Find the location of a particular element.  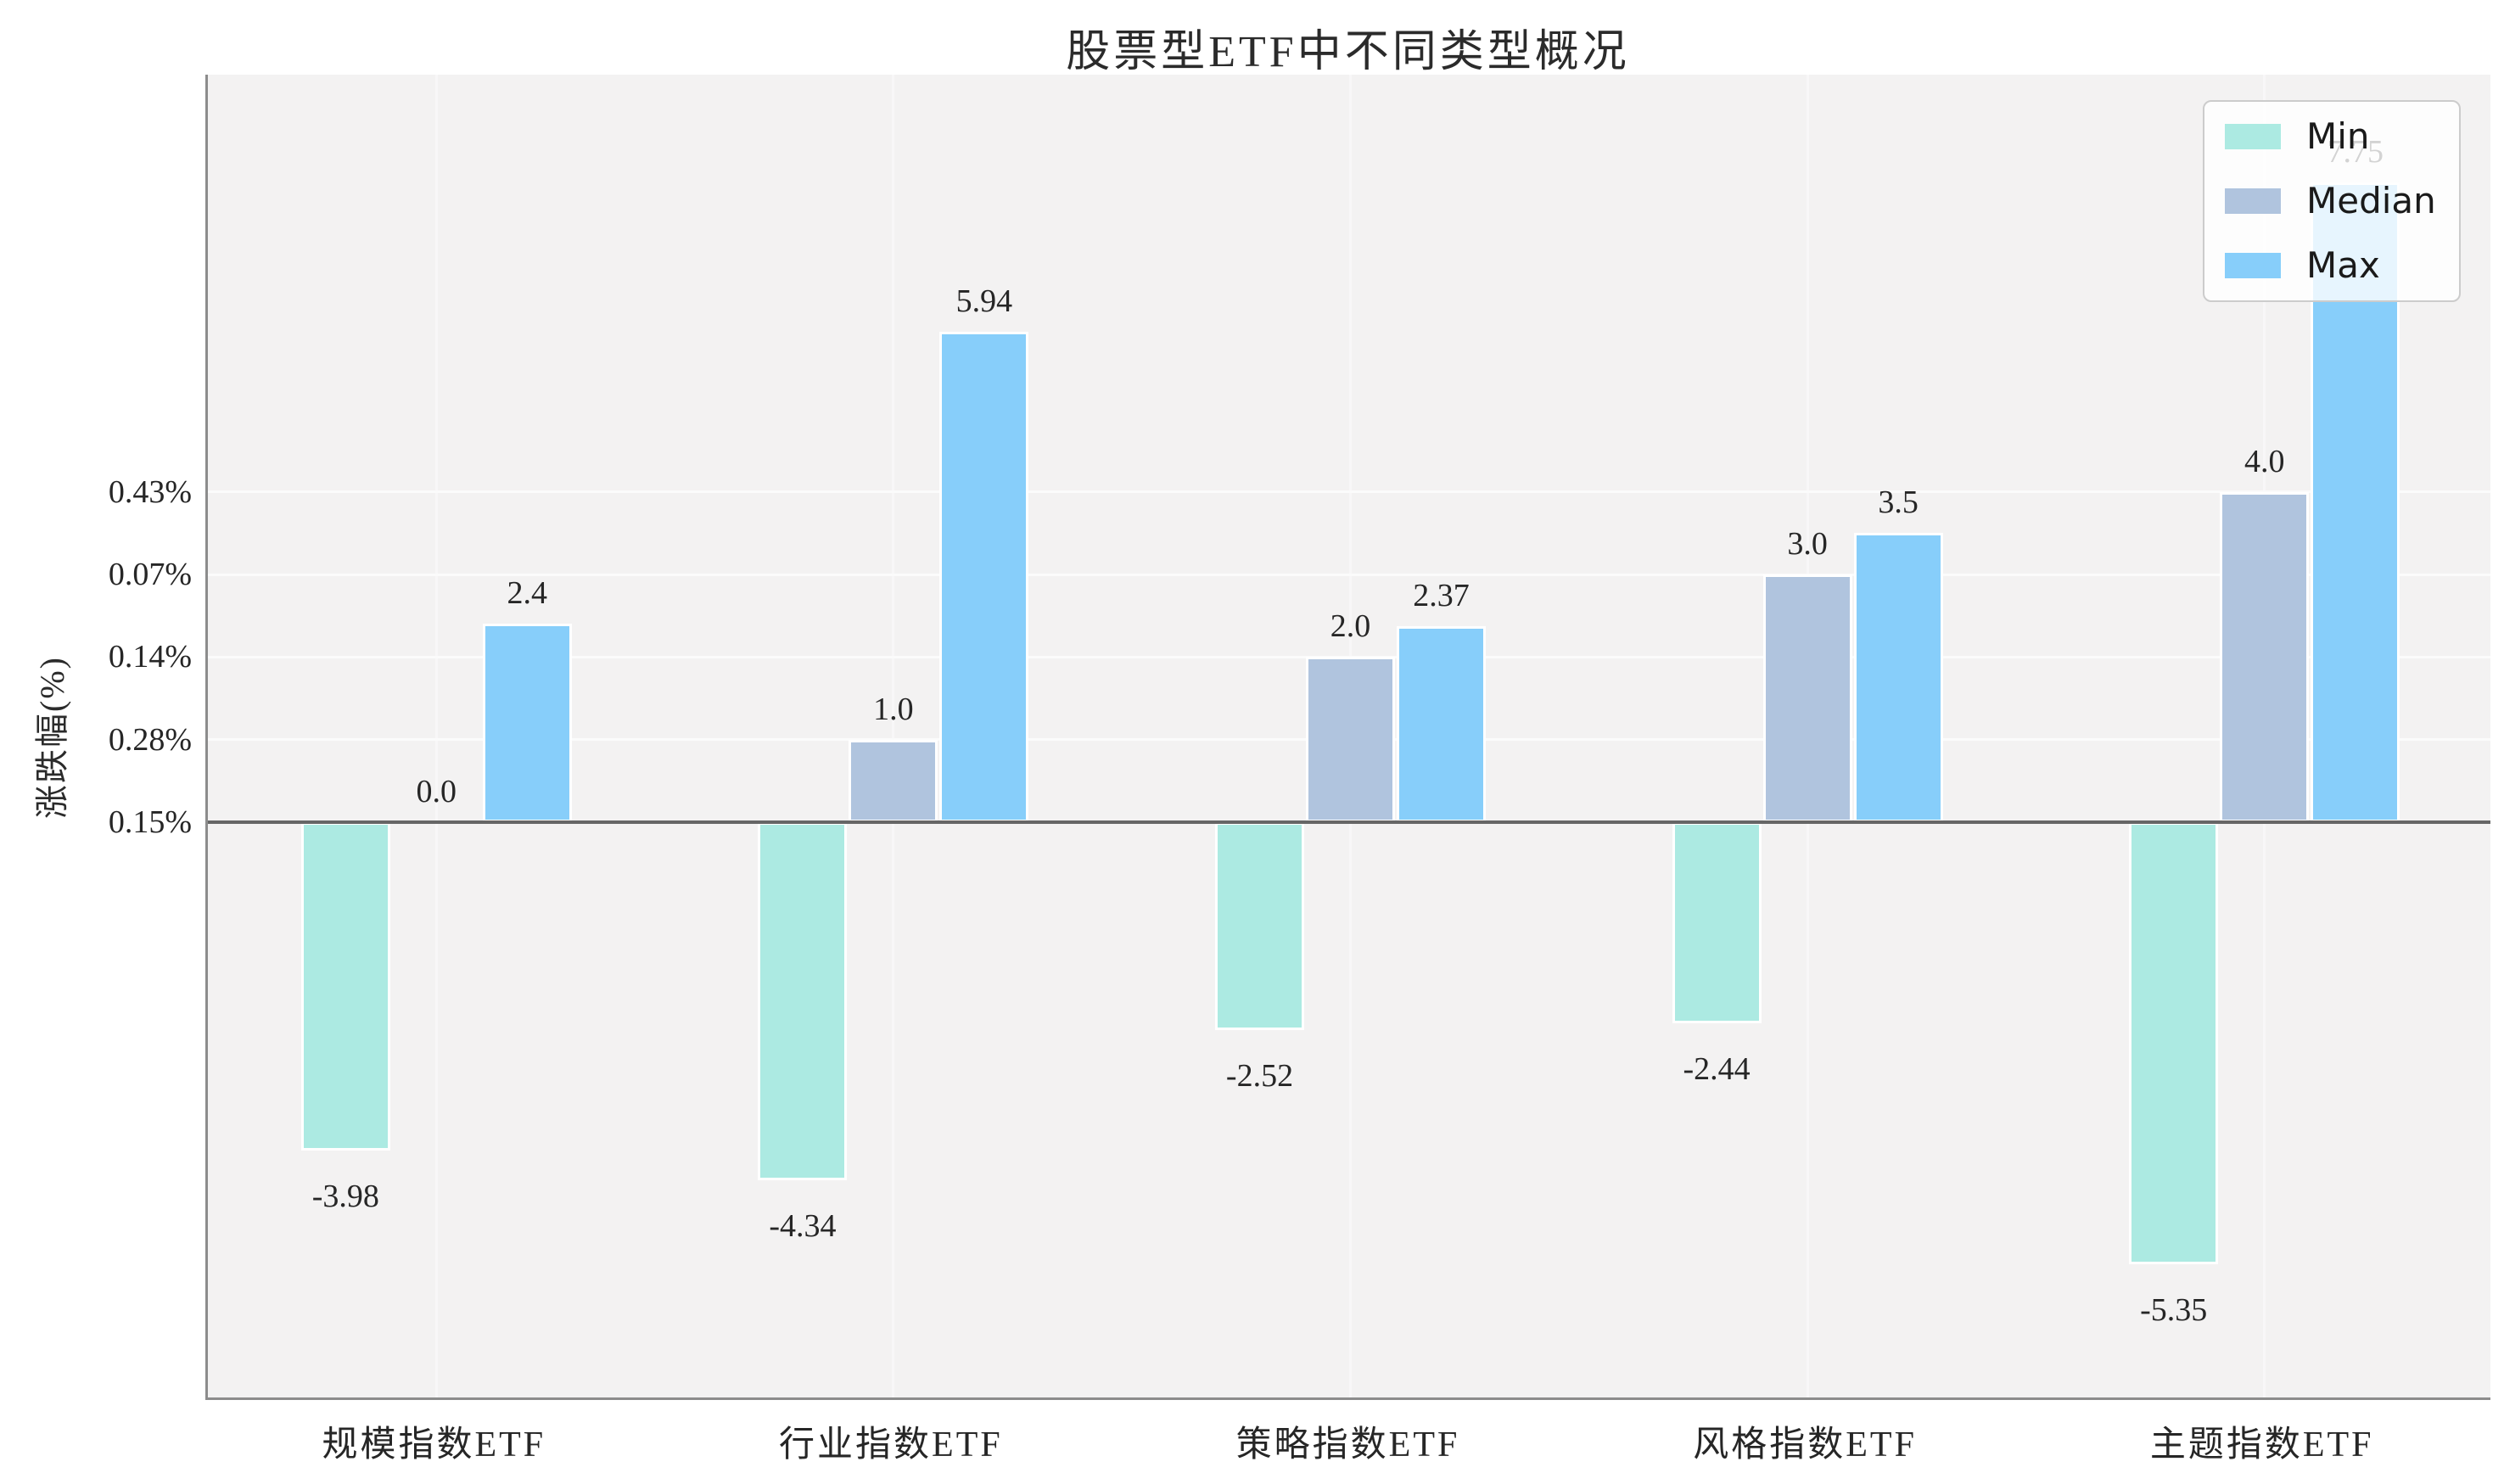

y-tick-label: 0.07% is located at coordinates (150, 575).